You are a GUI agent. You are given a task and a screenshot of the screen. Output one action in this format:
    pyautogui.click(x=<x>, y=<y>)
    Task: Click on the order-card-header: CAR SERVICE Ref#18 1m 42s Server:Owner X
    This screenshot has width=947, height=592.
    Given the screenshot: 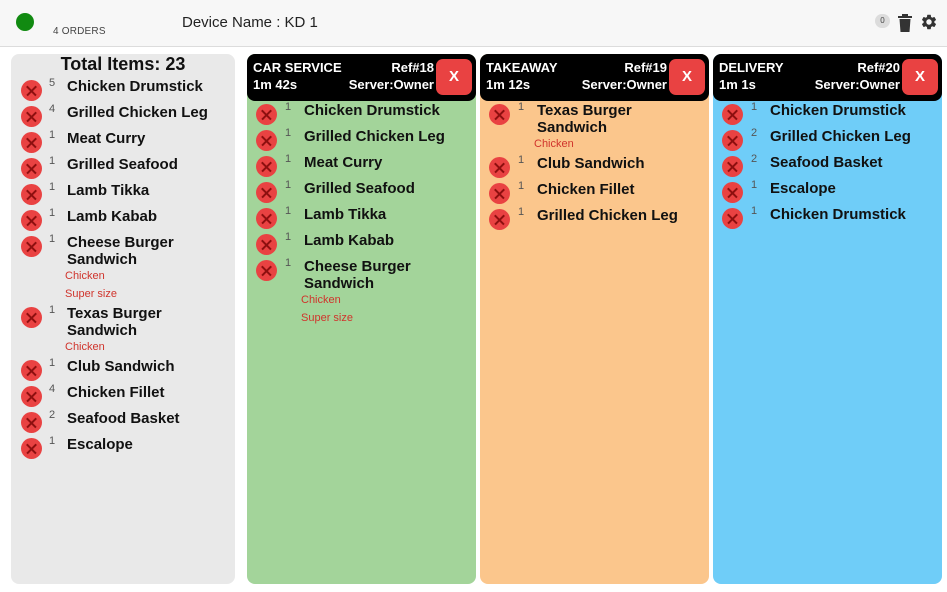 What is the action you would take?
    pyautogui.click(x=361, y=77)
    